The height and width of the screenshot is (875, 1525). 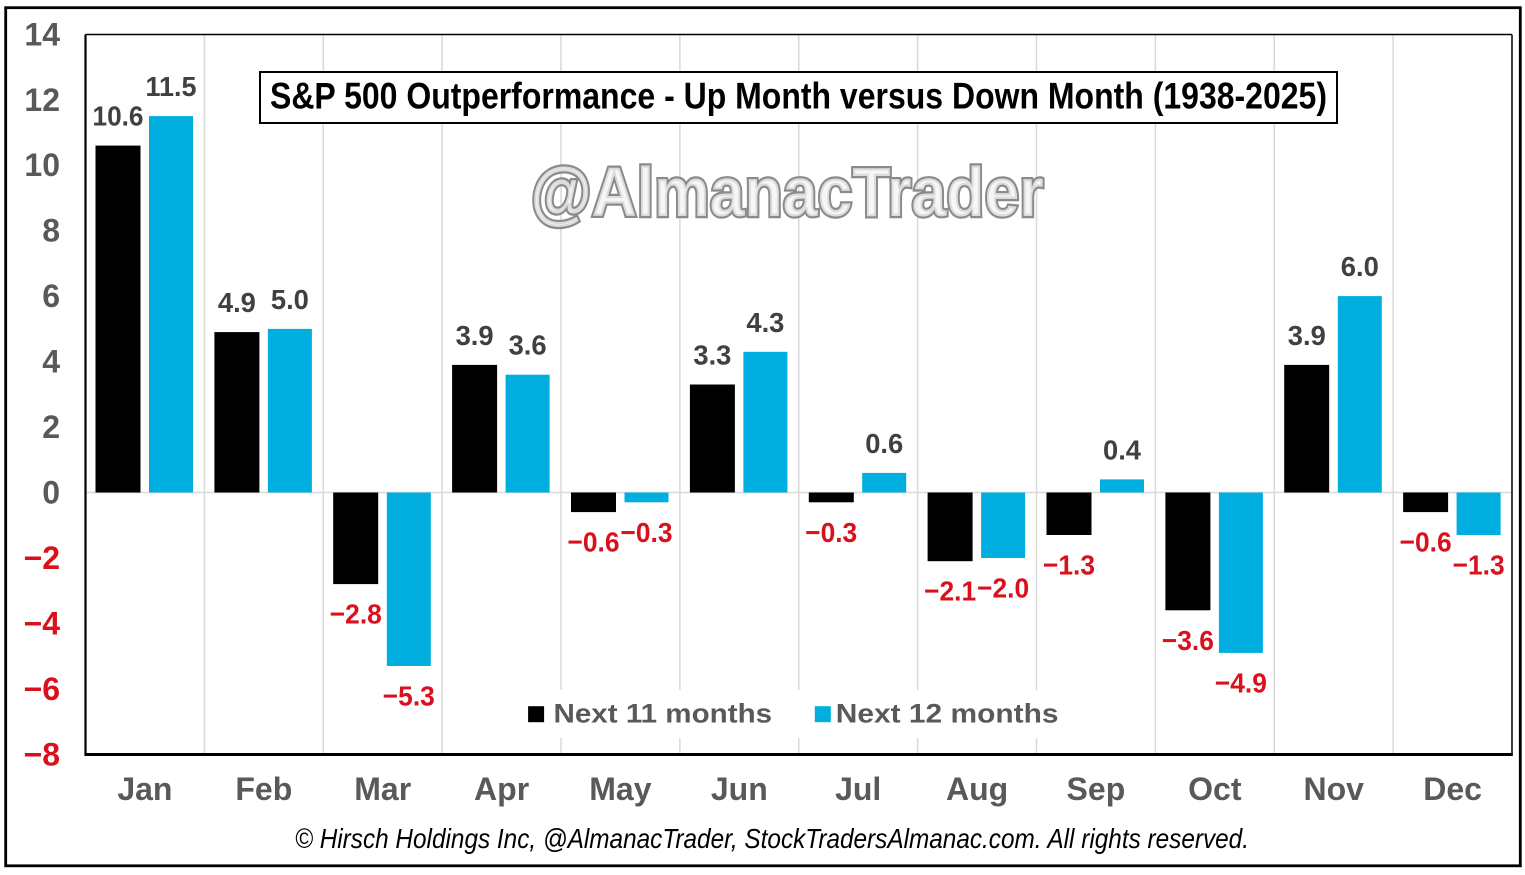 What do you see at coordinates (1096, 789) in the screenshot?
I see `svg-text: Sep` at bounding box center [1096, 789].